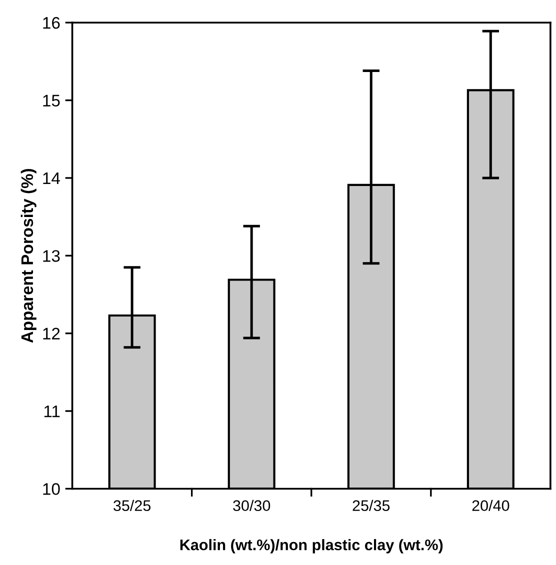  Describe the element at coordinates (51, 23) in the screenshot. I see `y-tick-label: 16` at that location.